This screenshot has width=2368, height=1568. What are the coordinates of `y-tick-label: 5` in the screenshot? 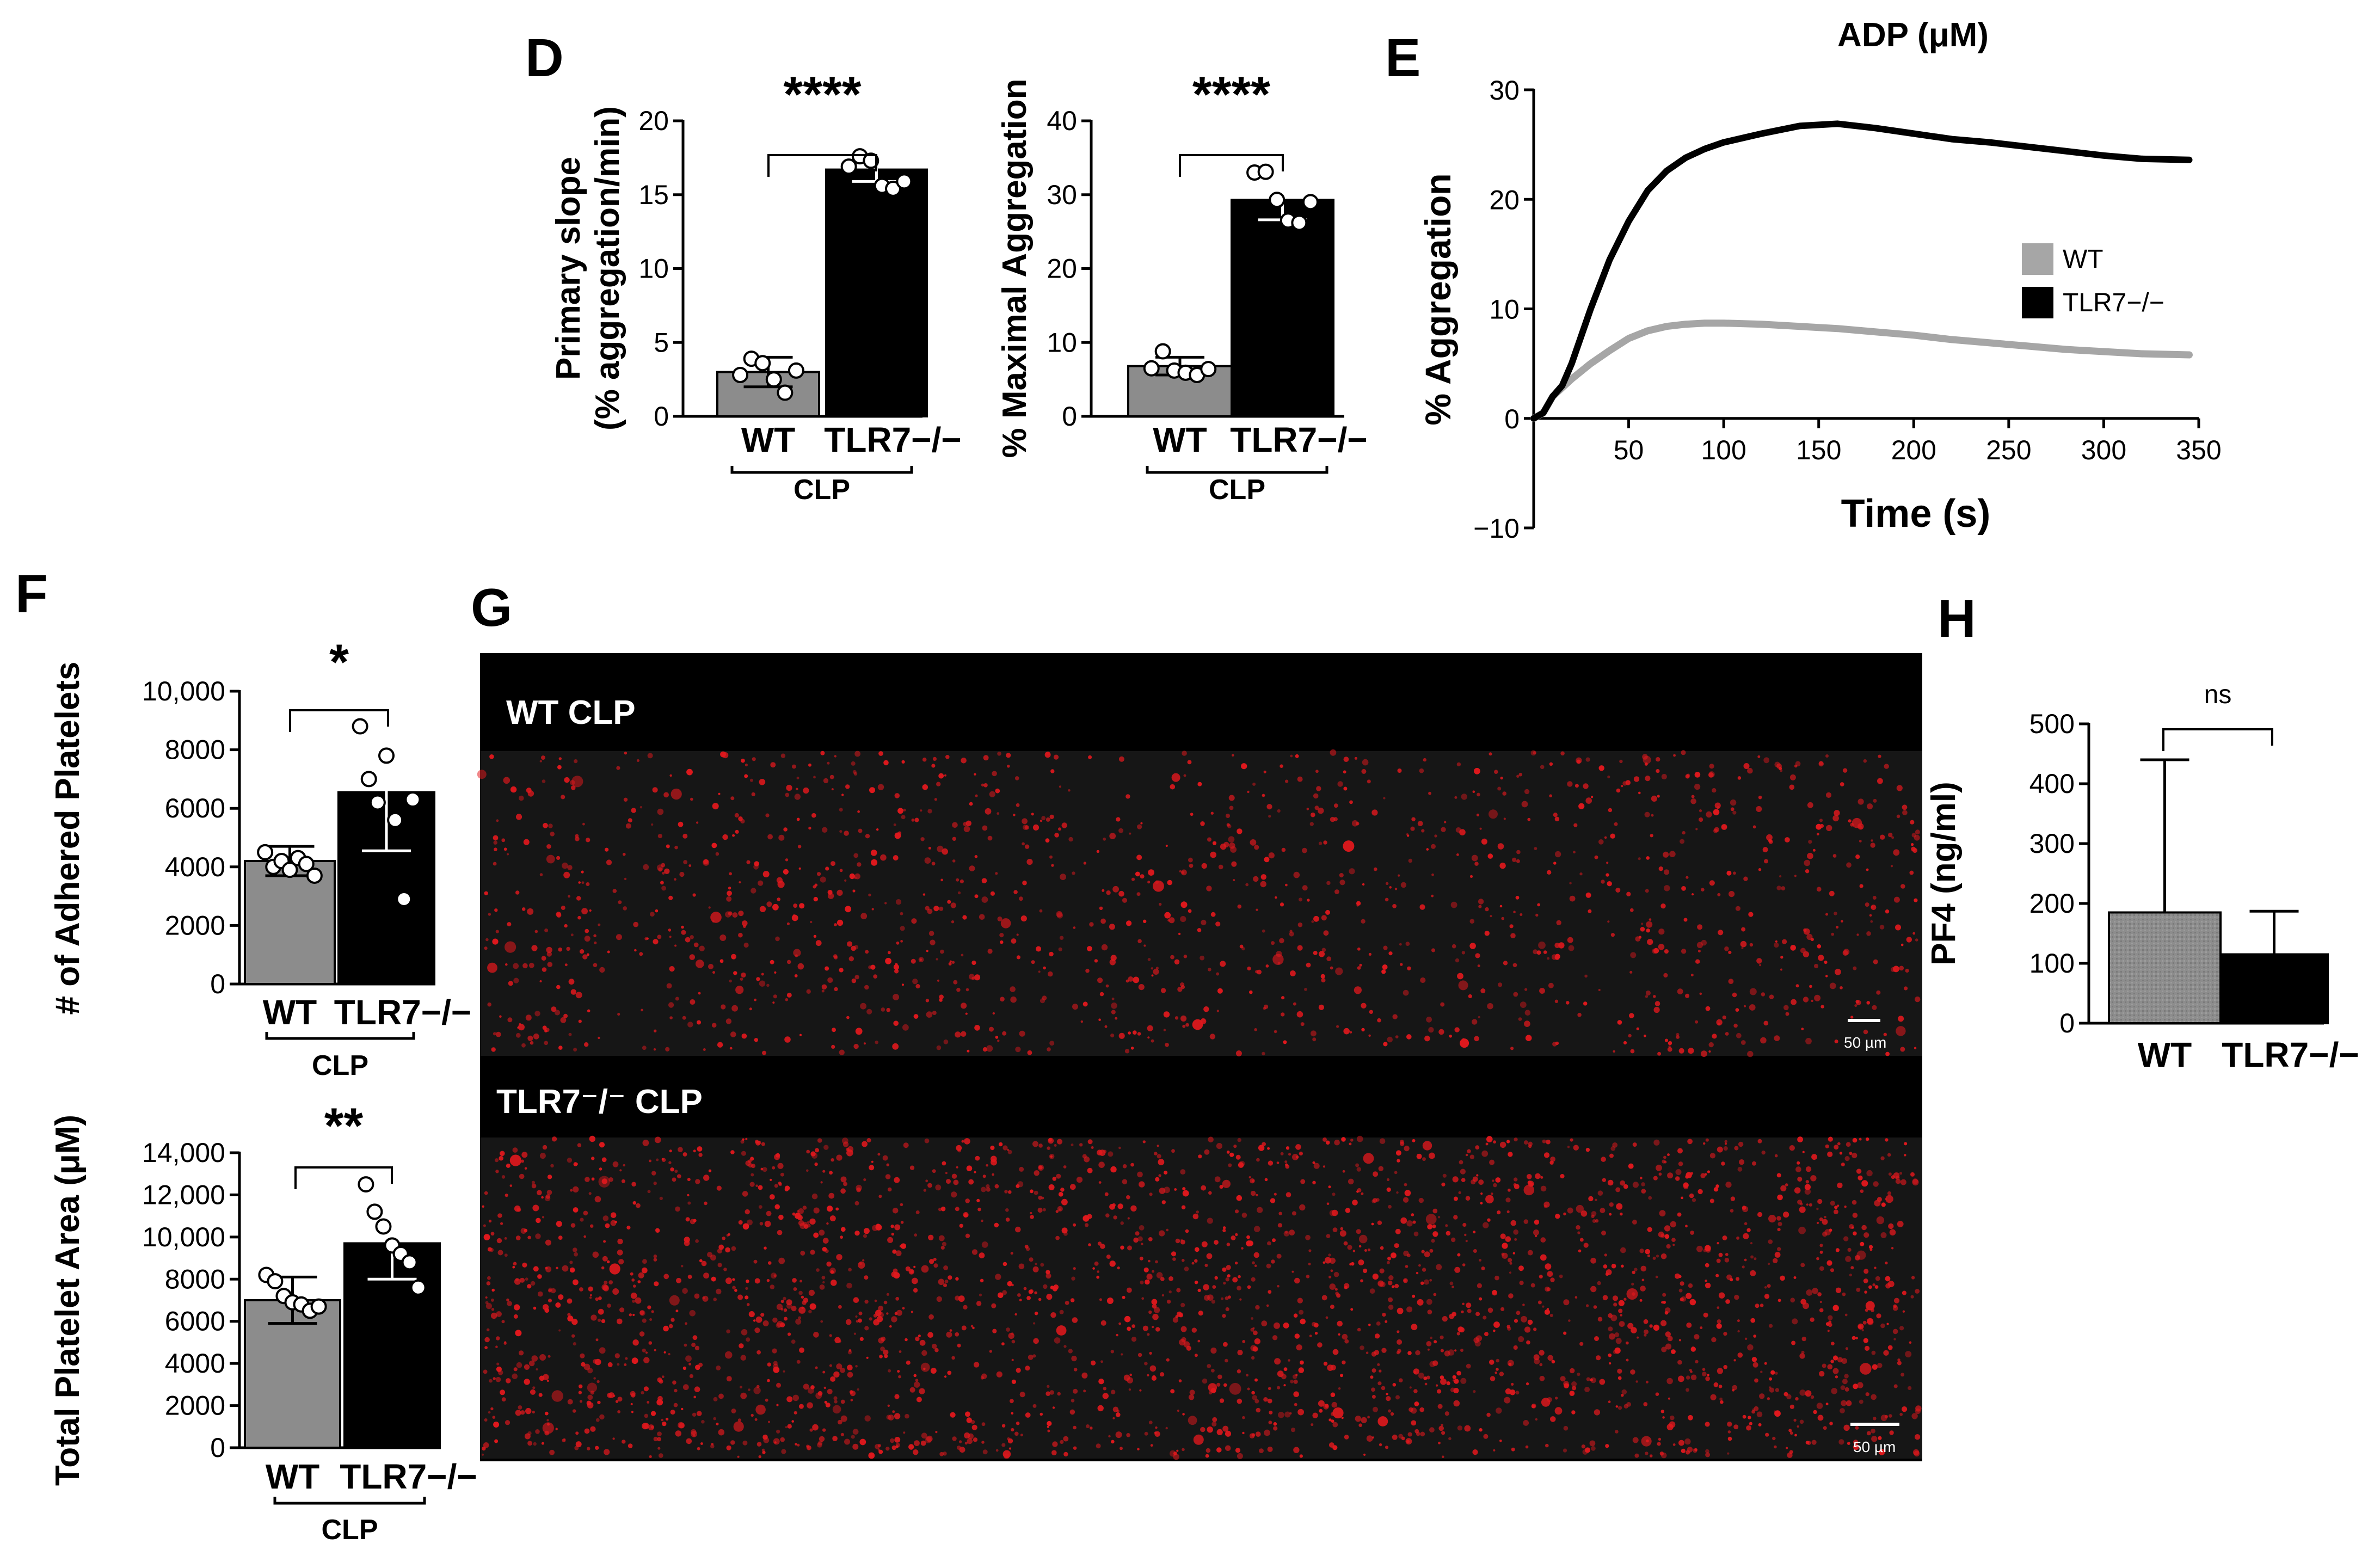 It's located at (661, 342).